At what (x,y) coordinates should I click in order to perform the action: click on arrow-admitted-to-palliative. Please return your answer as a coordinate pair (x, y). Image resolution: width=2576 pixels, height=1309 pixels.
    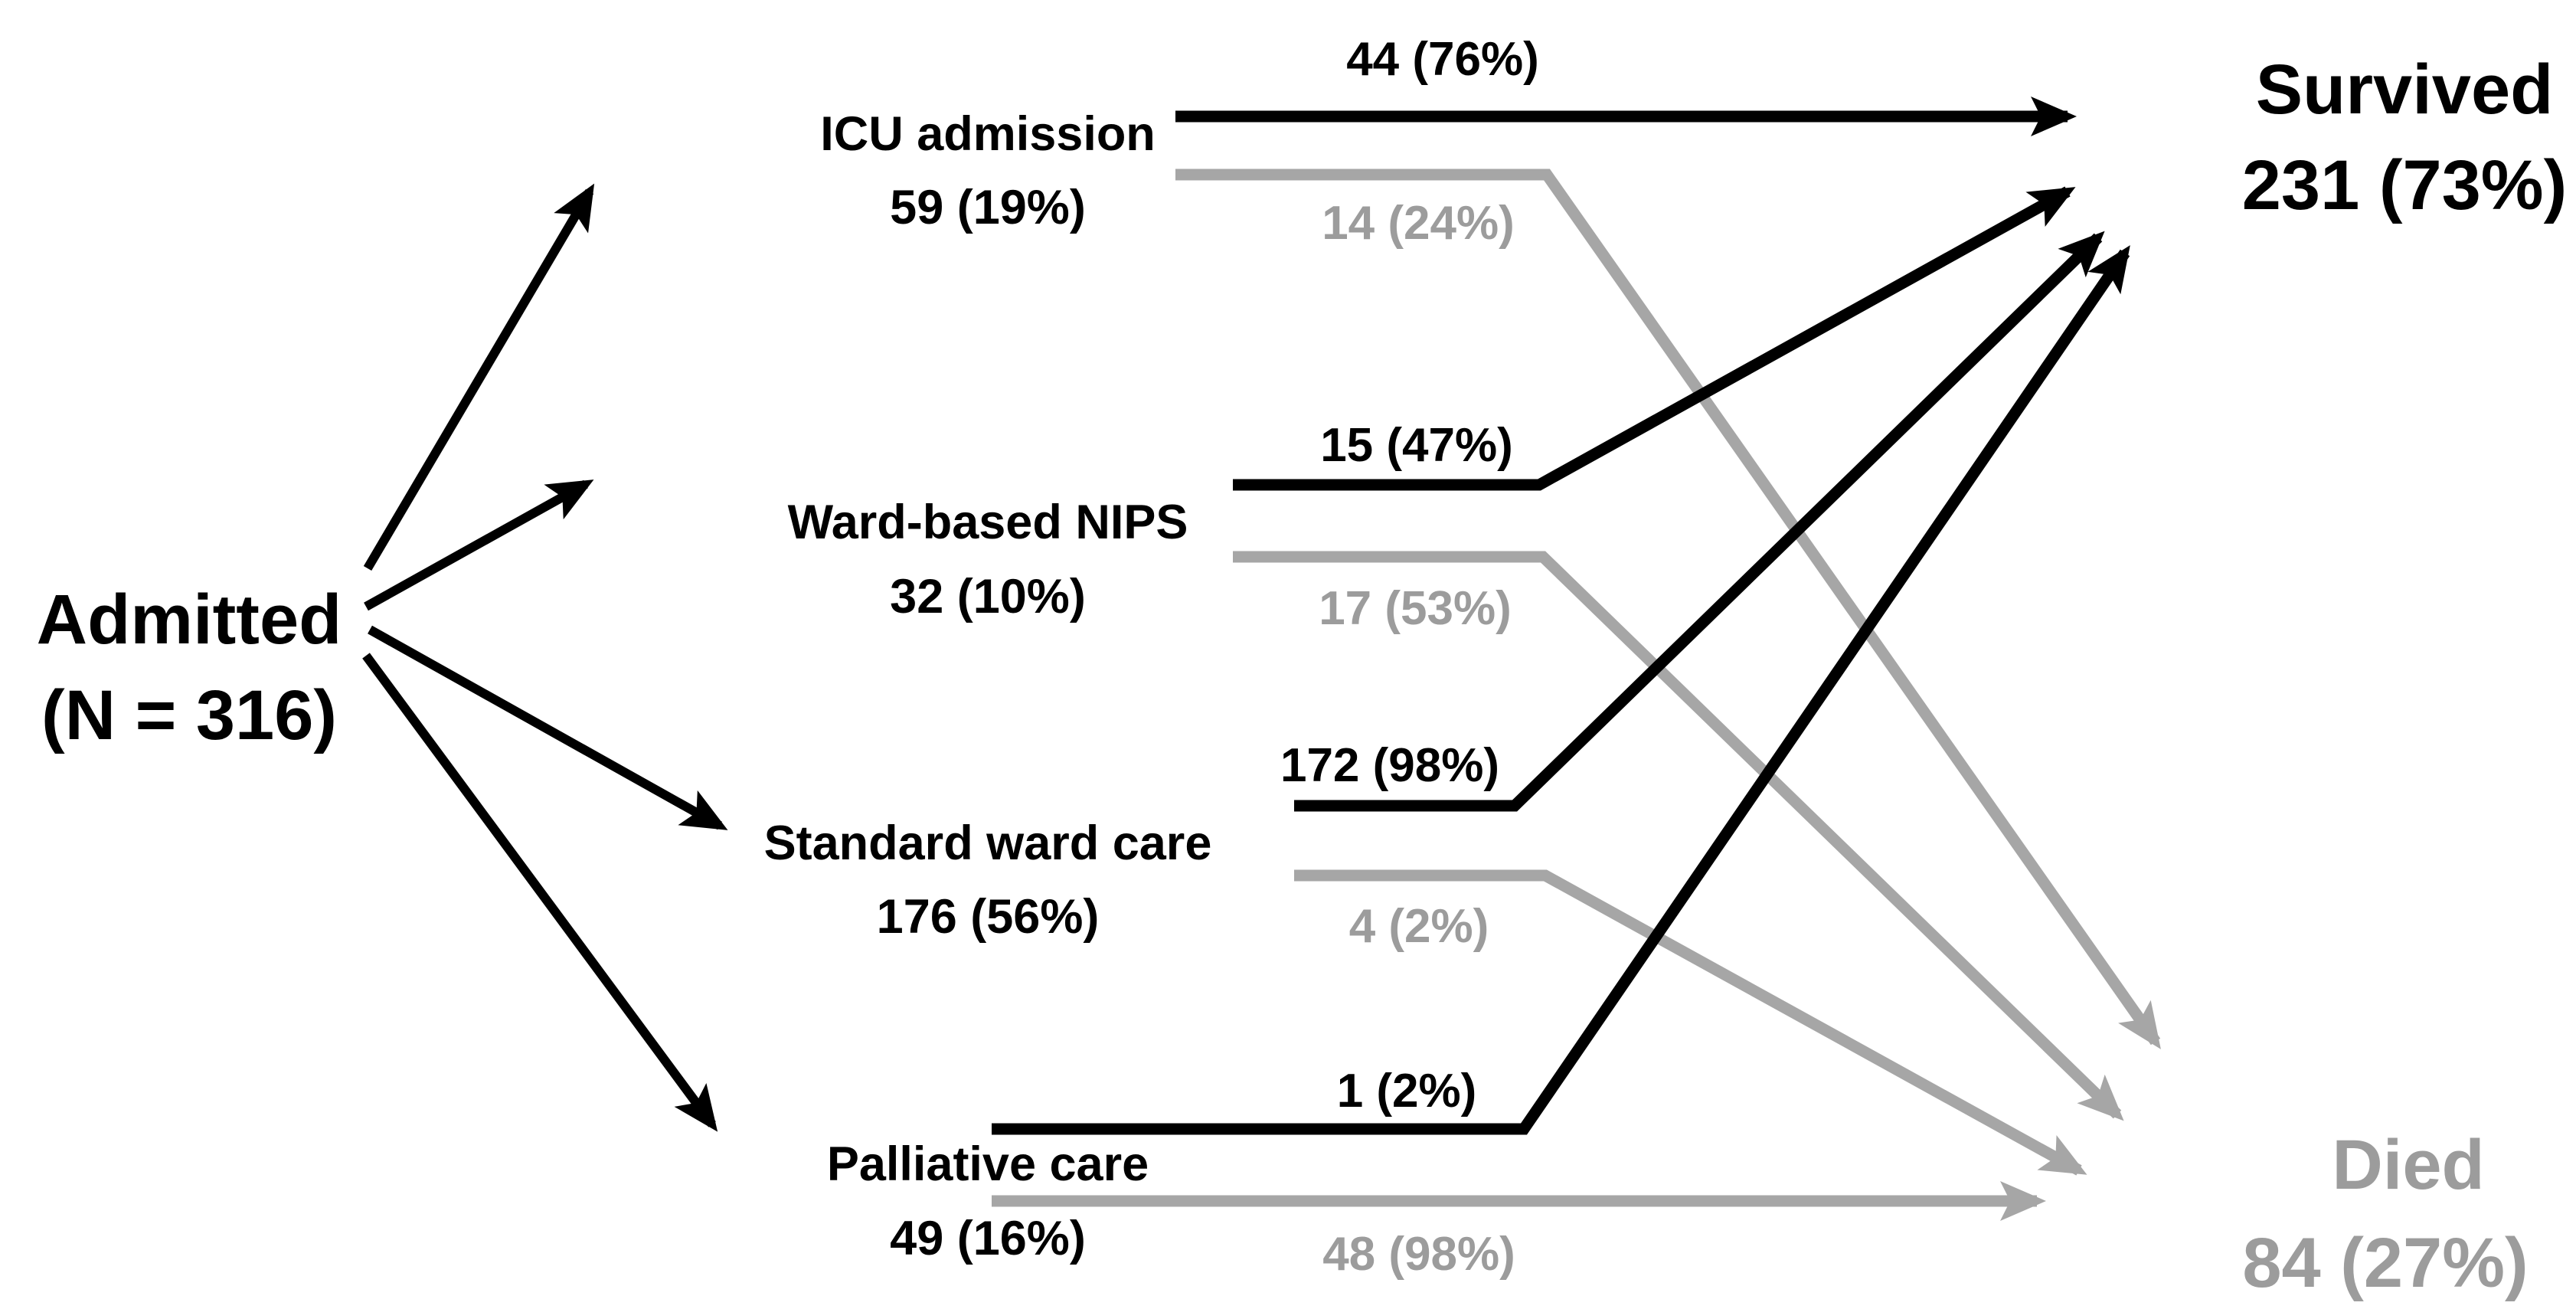
    Looking at the image, I should click on (540, 893).